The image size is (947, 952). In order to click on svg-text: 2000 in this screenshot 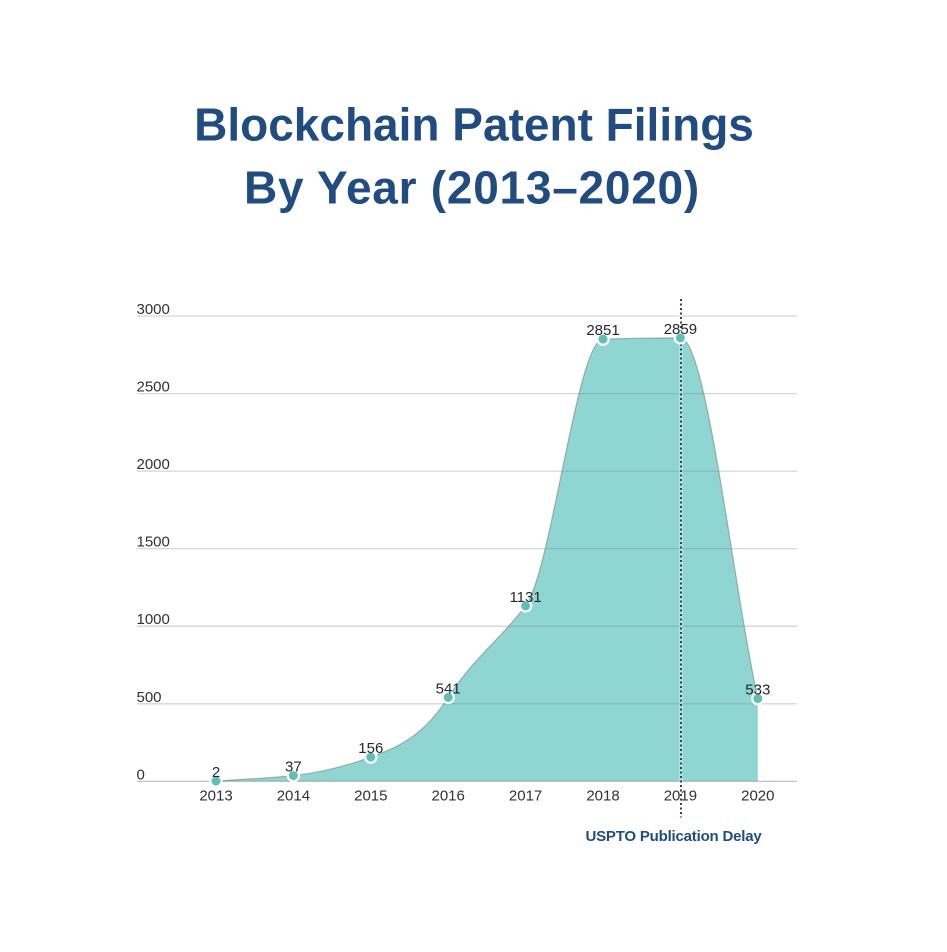, I will do `click(153, 464)`.